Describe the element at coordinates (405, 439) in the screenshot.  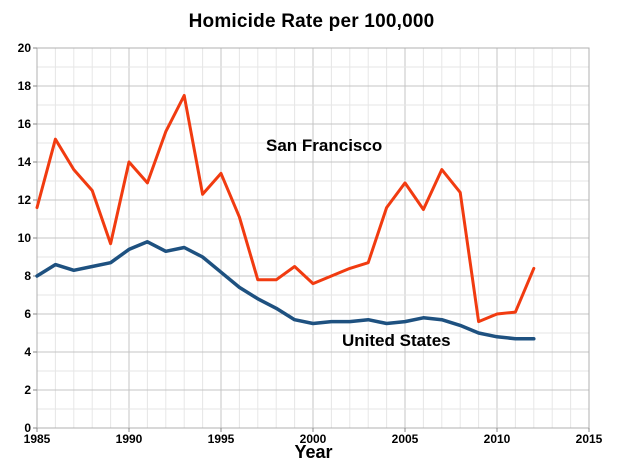
I see `x-tick-label: 2005` at that location.